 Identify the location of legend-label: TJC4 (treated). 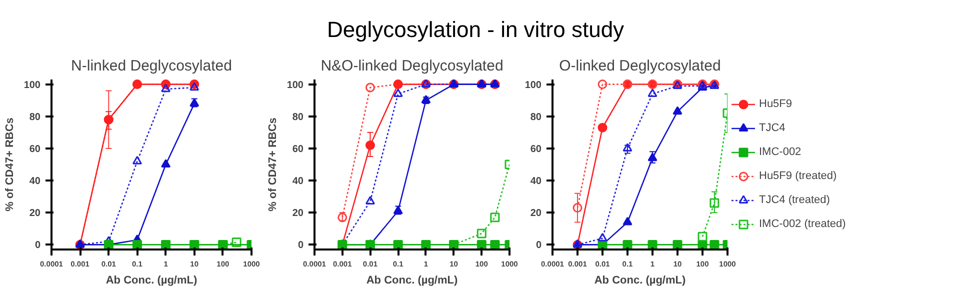
(794, 200).